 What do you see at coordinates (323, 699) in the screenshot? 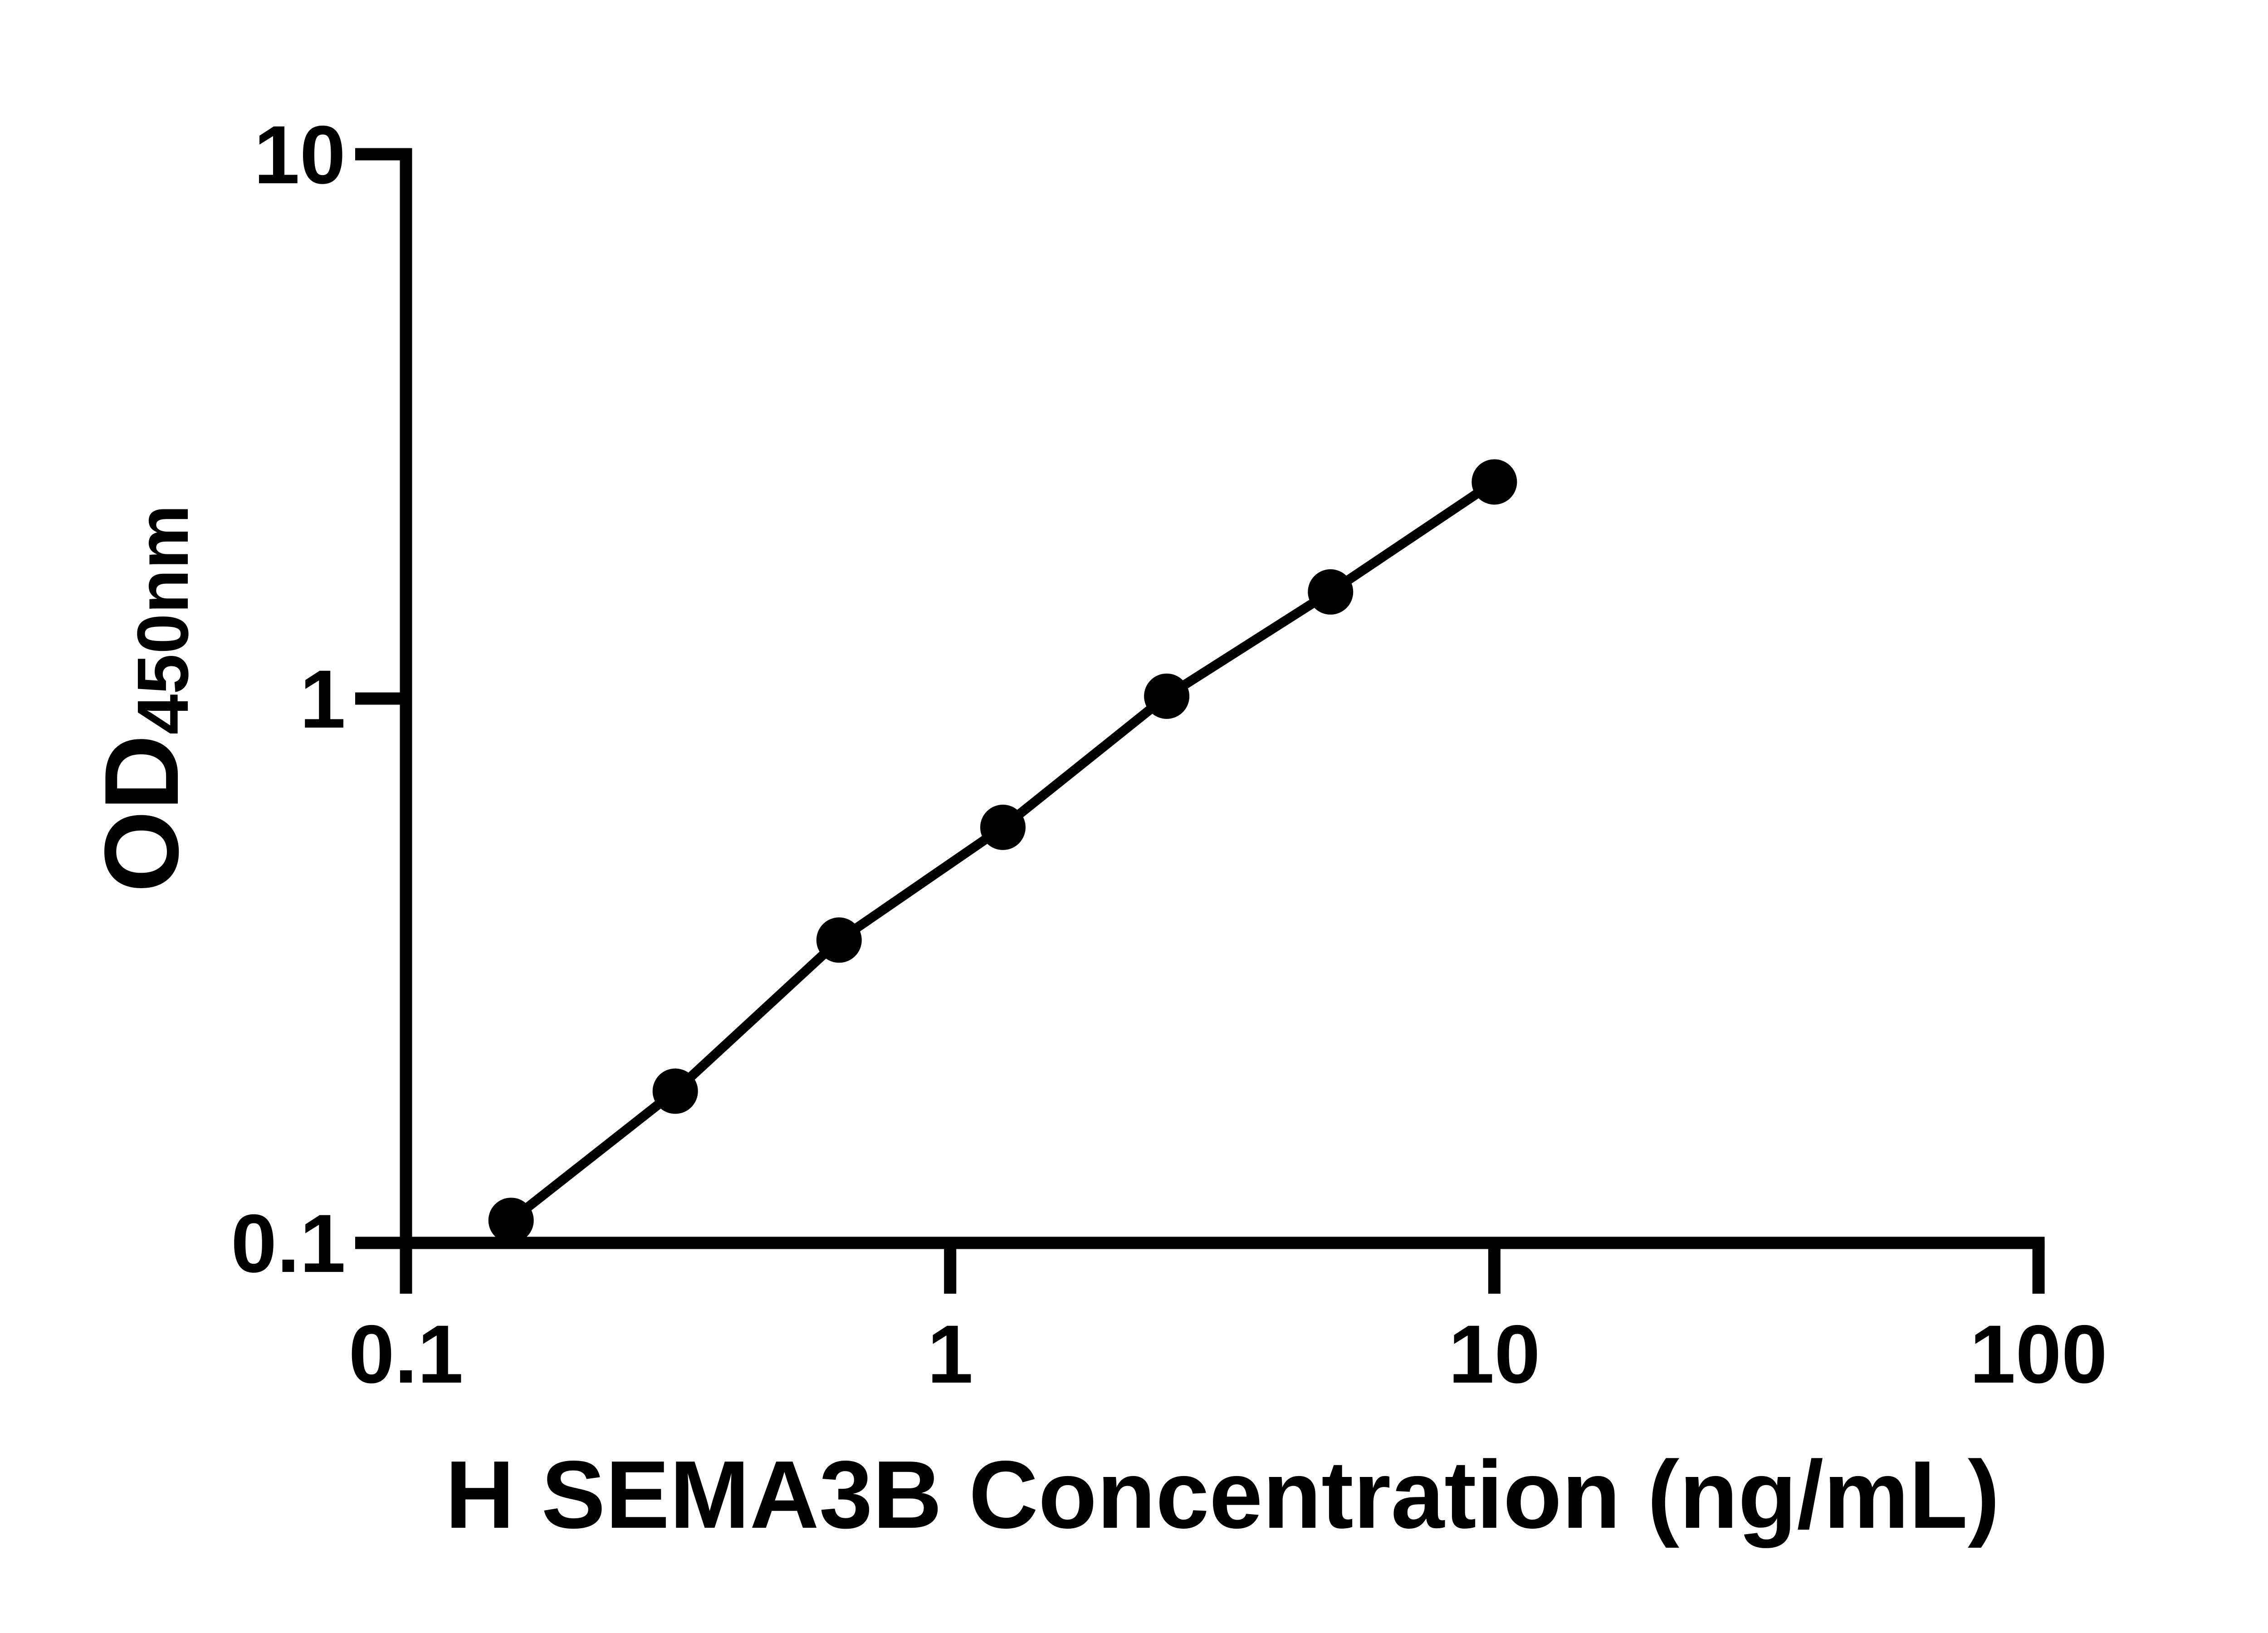
I see `y-tick-label: 1` at bounding box center [323, 699].